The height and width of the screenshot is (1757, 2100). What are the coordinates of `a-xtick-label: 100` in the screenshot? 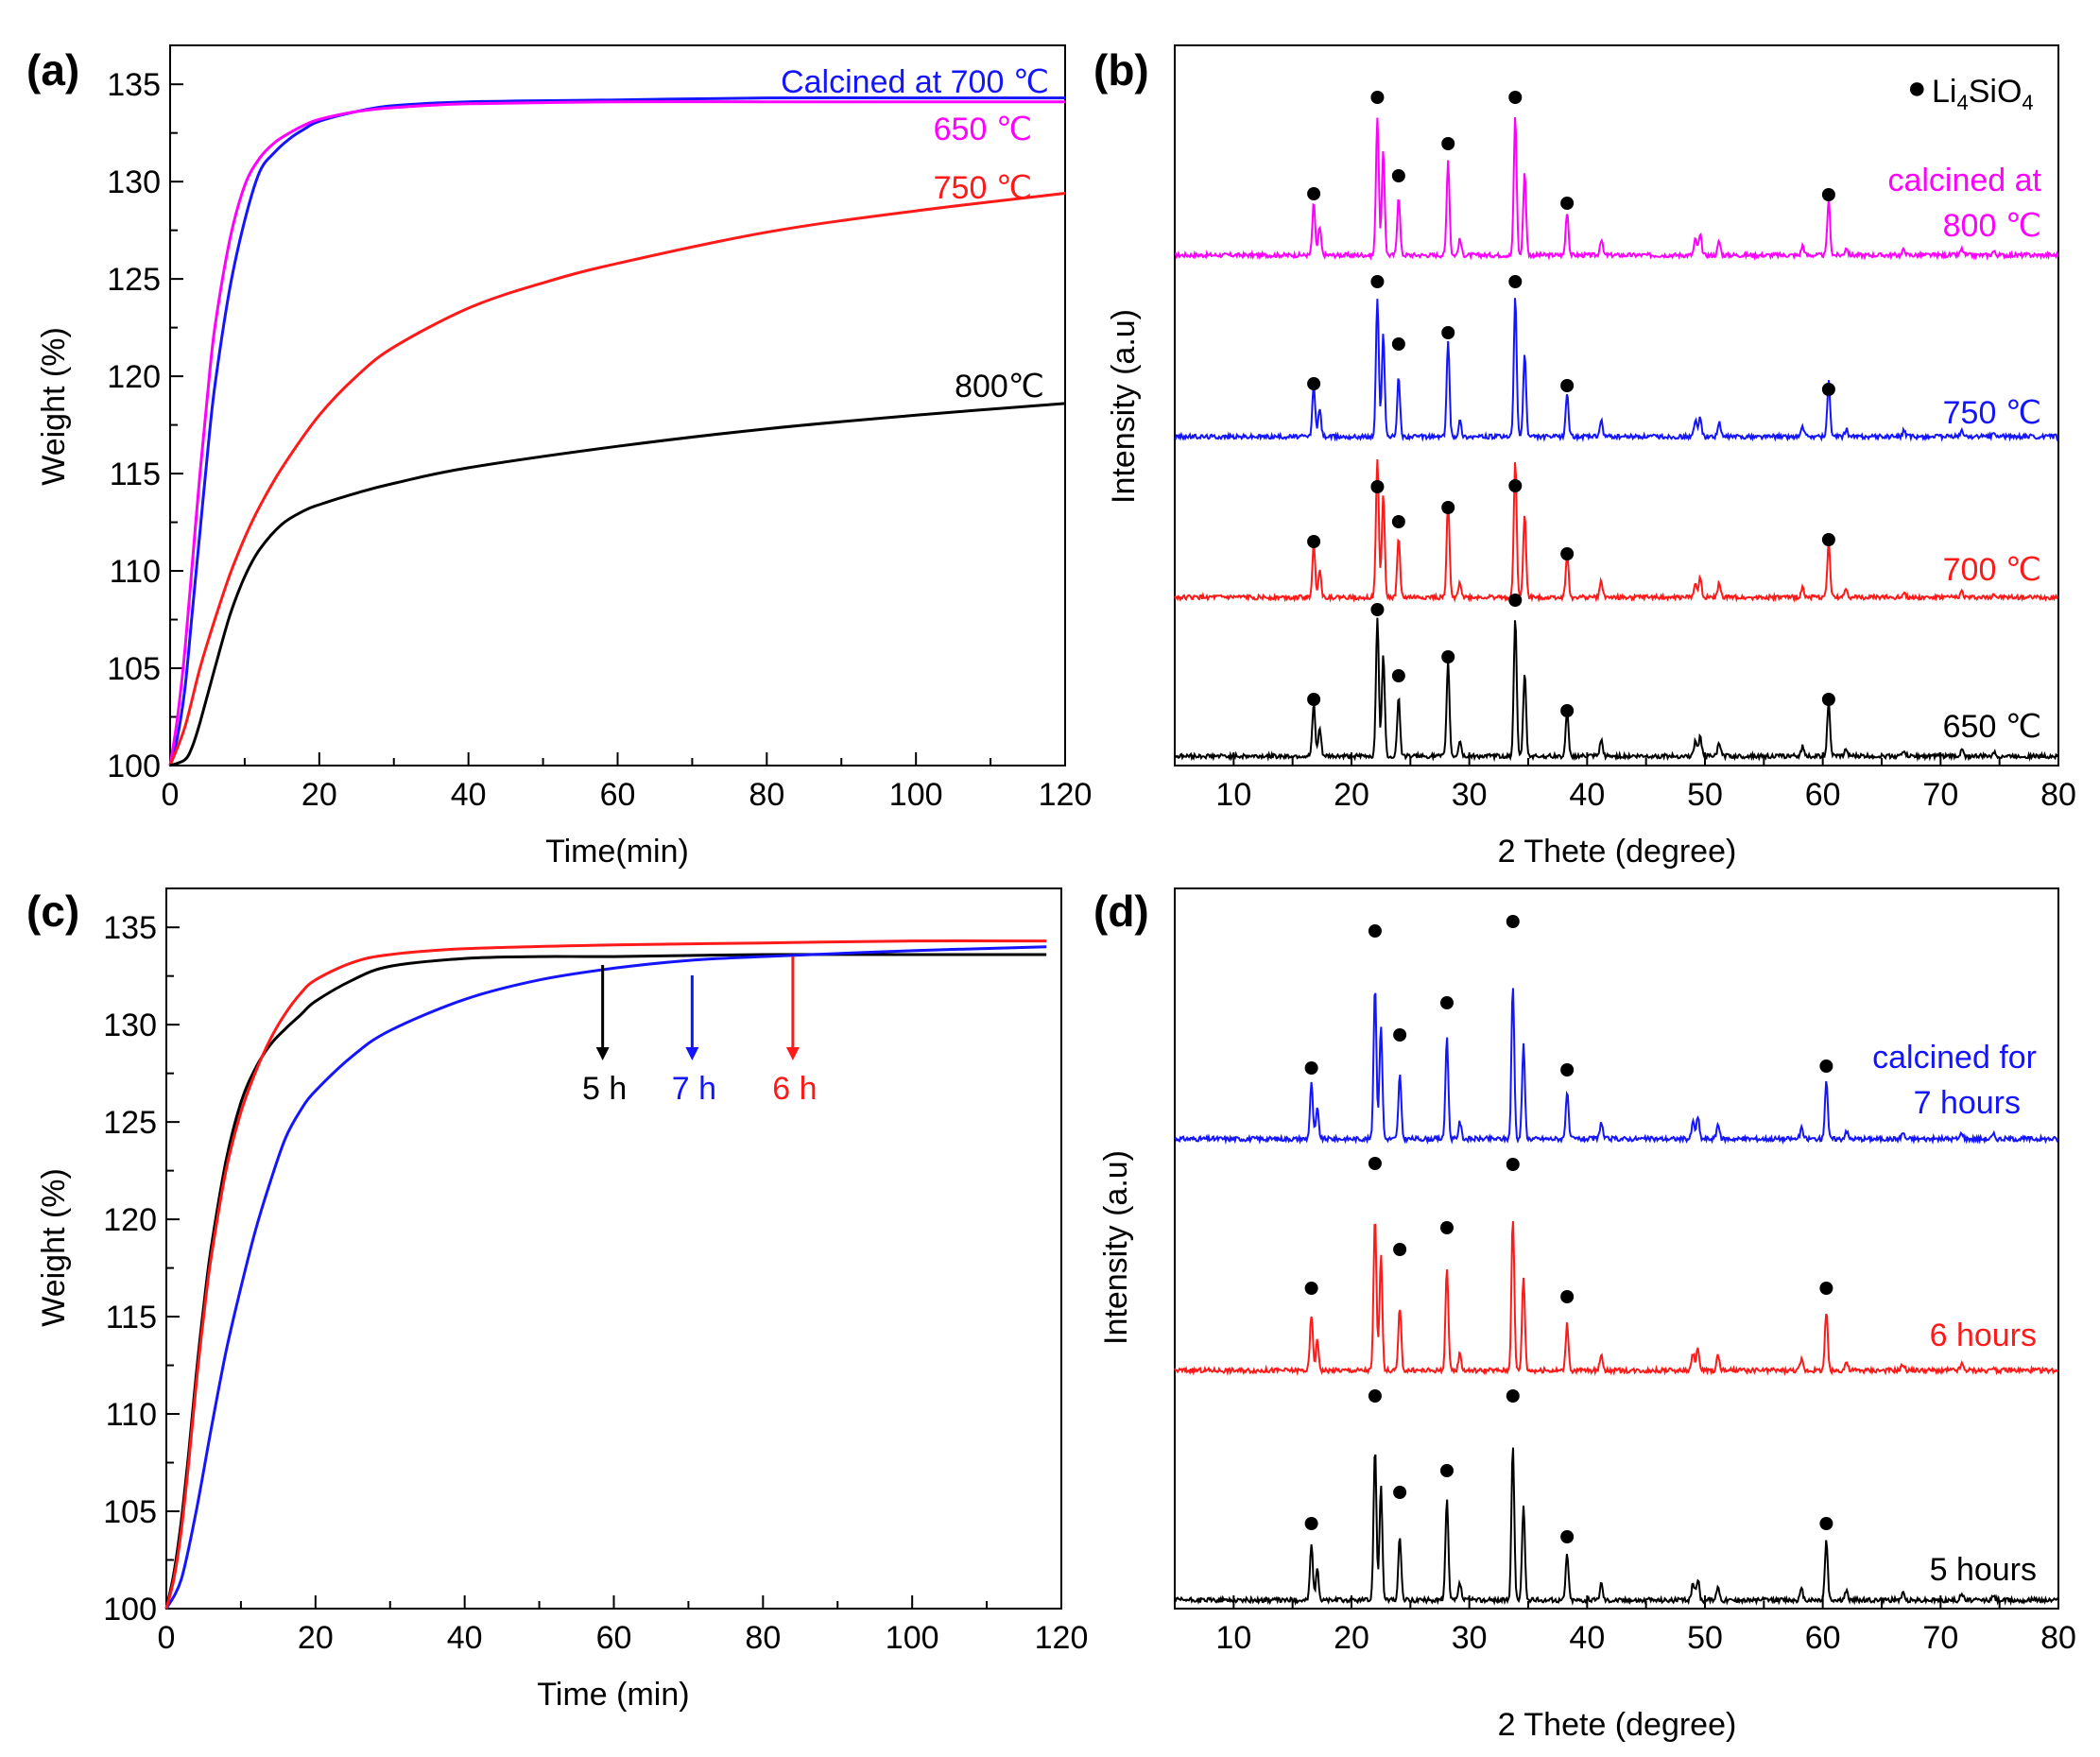 It's located at (916, 795).